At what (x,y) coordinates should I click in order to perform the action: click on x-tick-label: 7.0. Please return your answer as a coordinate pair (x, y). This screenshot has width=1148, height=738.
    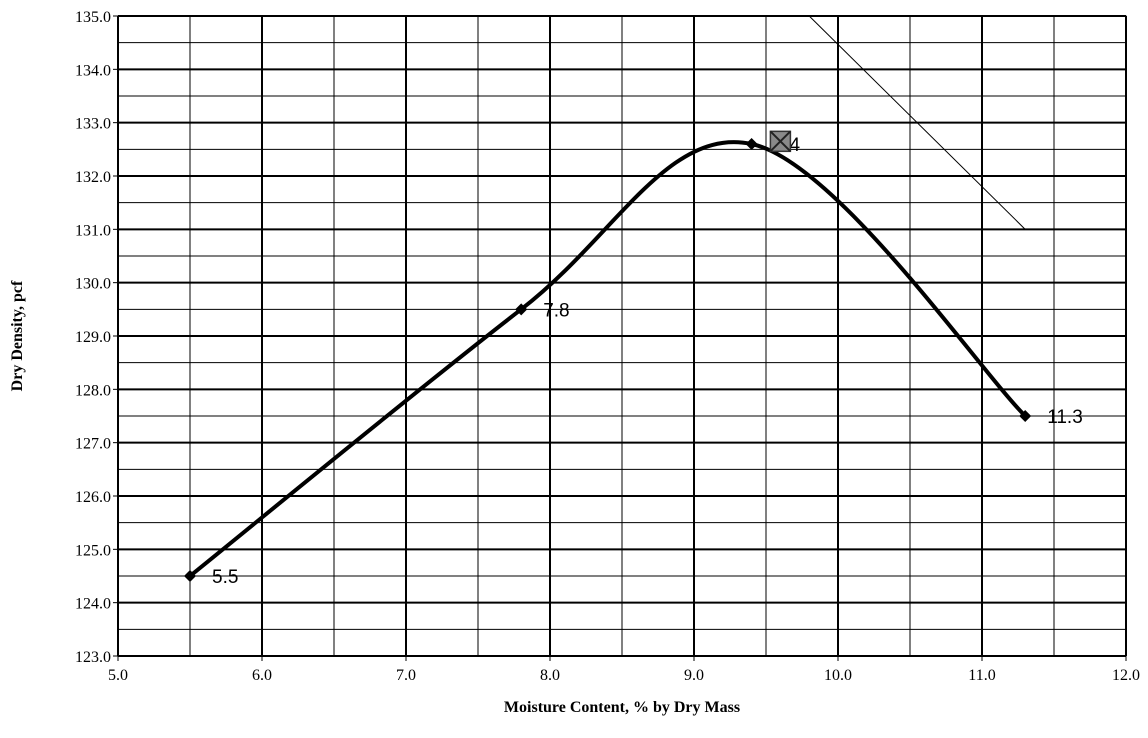
    Looking at the image, I should click on (406, 675).